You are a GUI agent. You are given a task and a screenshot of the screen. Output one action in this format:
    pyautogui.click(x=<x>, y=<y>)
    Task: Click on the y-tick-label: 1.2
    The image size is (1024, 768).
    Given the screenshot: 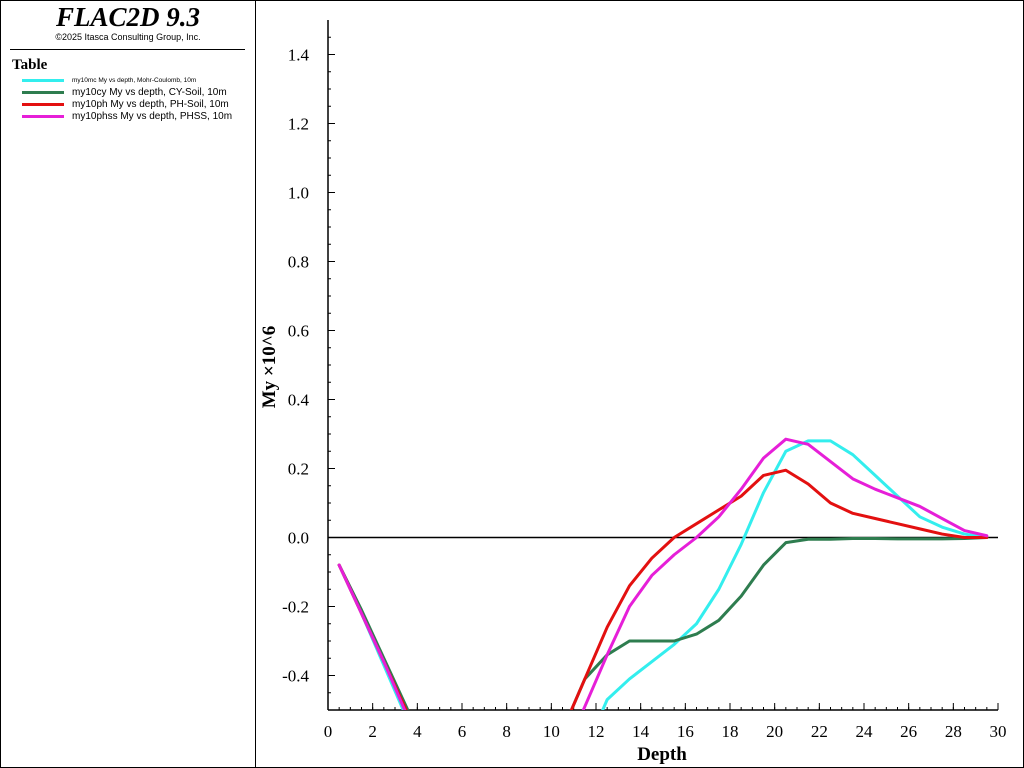 What is the action you would take?
    pyautogui.click(x=298, y=124)
    